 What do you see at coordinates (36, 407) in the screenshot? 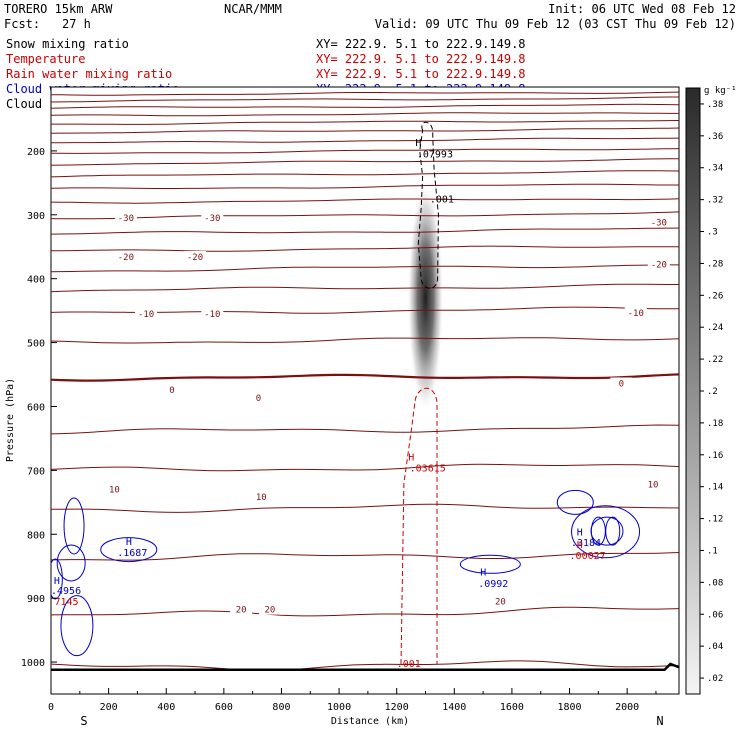
I see `y-tick-label: 600` at bounding box center [36, 407].